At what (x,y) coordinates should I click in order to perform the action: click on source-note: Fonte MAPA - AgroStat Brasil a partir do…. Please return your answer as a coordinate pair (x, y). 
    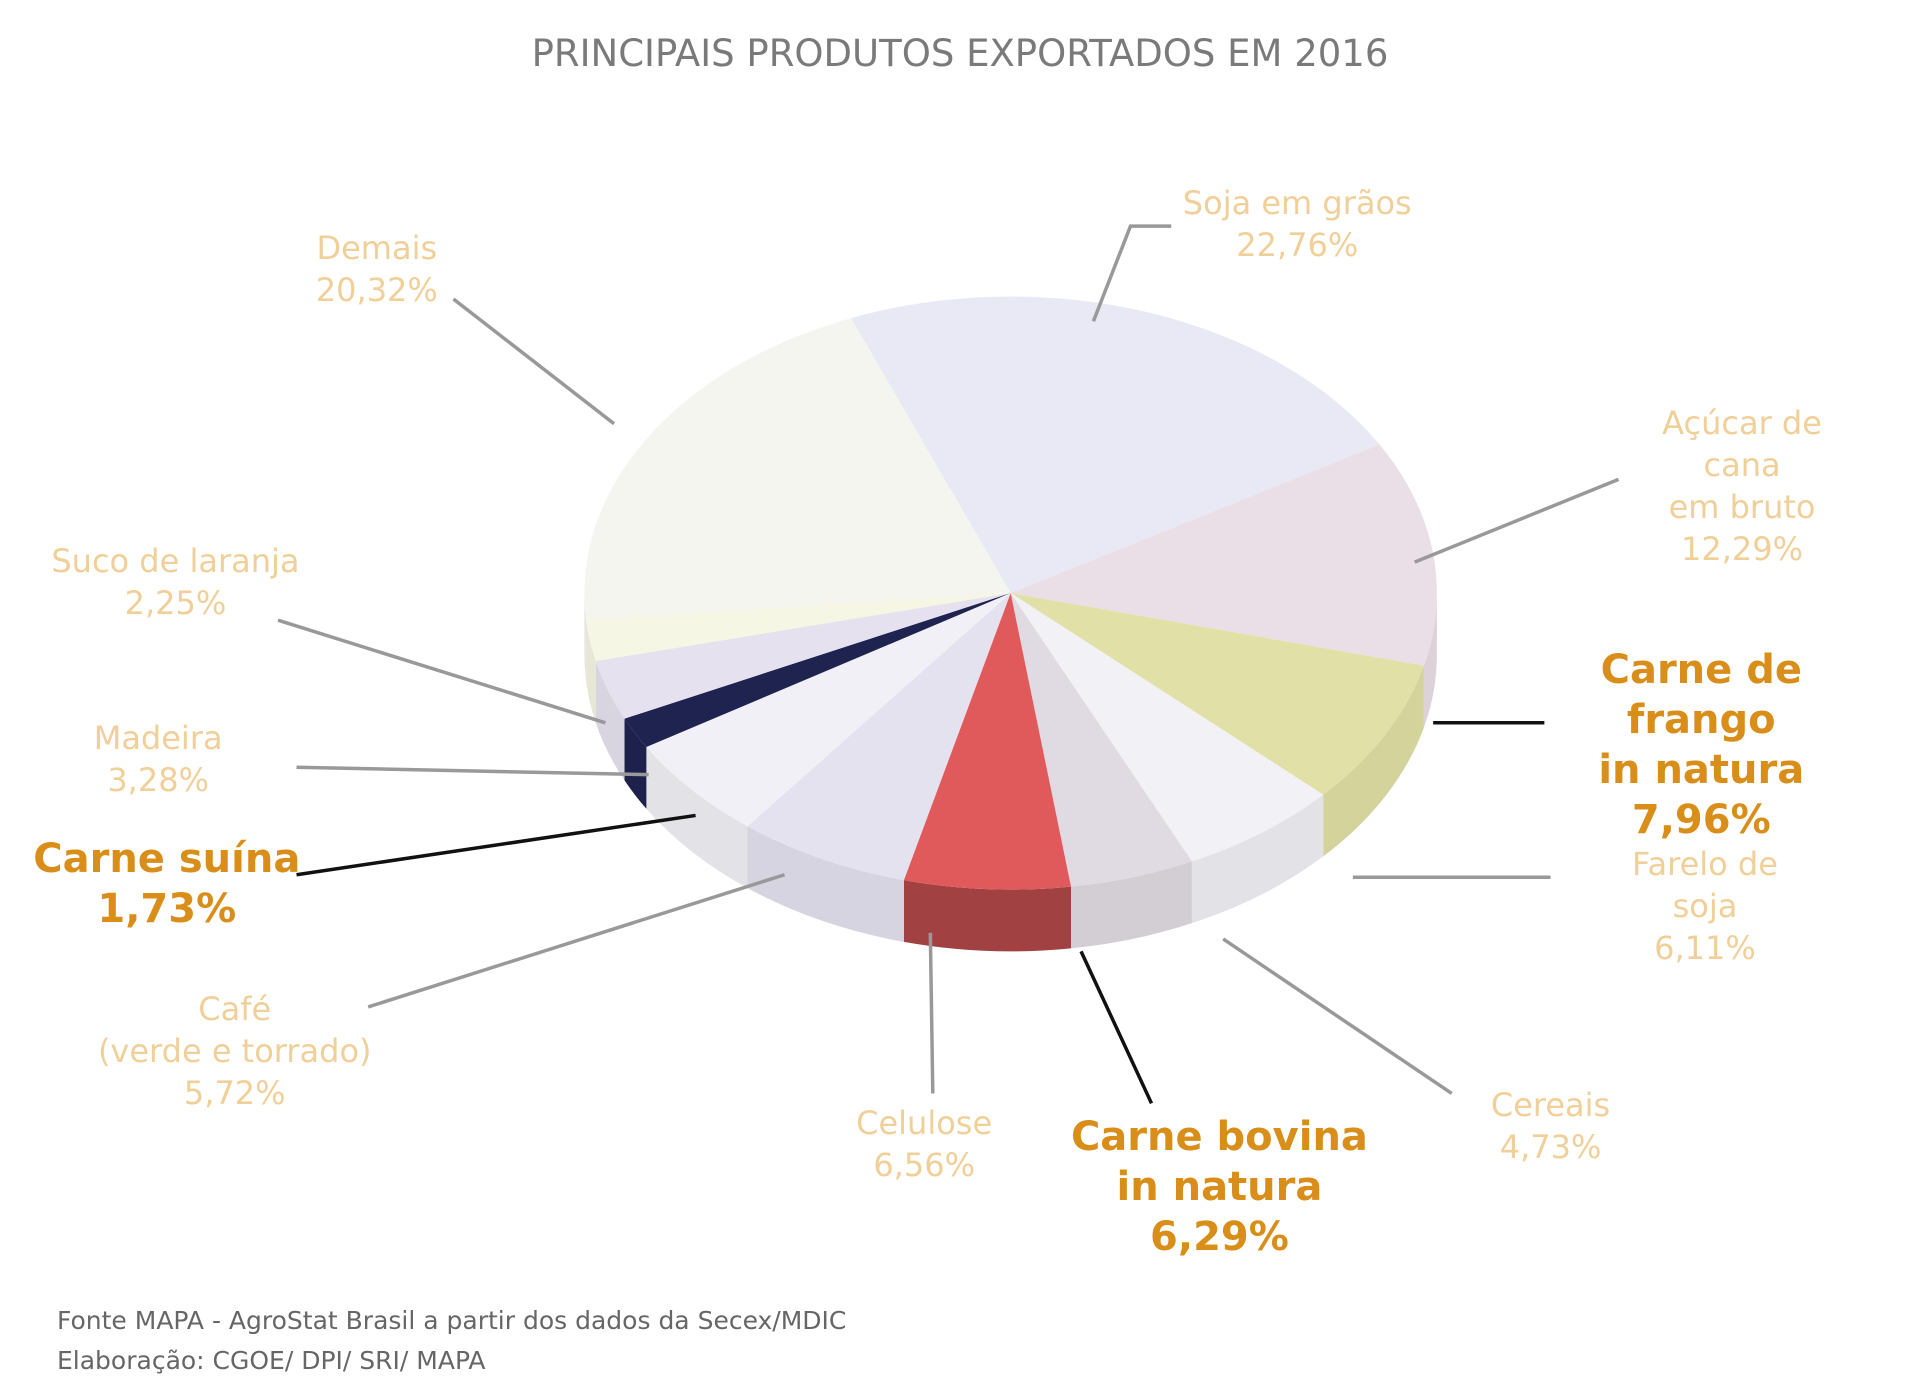
    Looking at the image, I should click on (452, 1320).